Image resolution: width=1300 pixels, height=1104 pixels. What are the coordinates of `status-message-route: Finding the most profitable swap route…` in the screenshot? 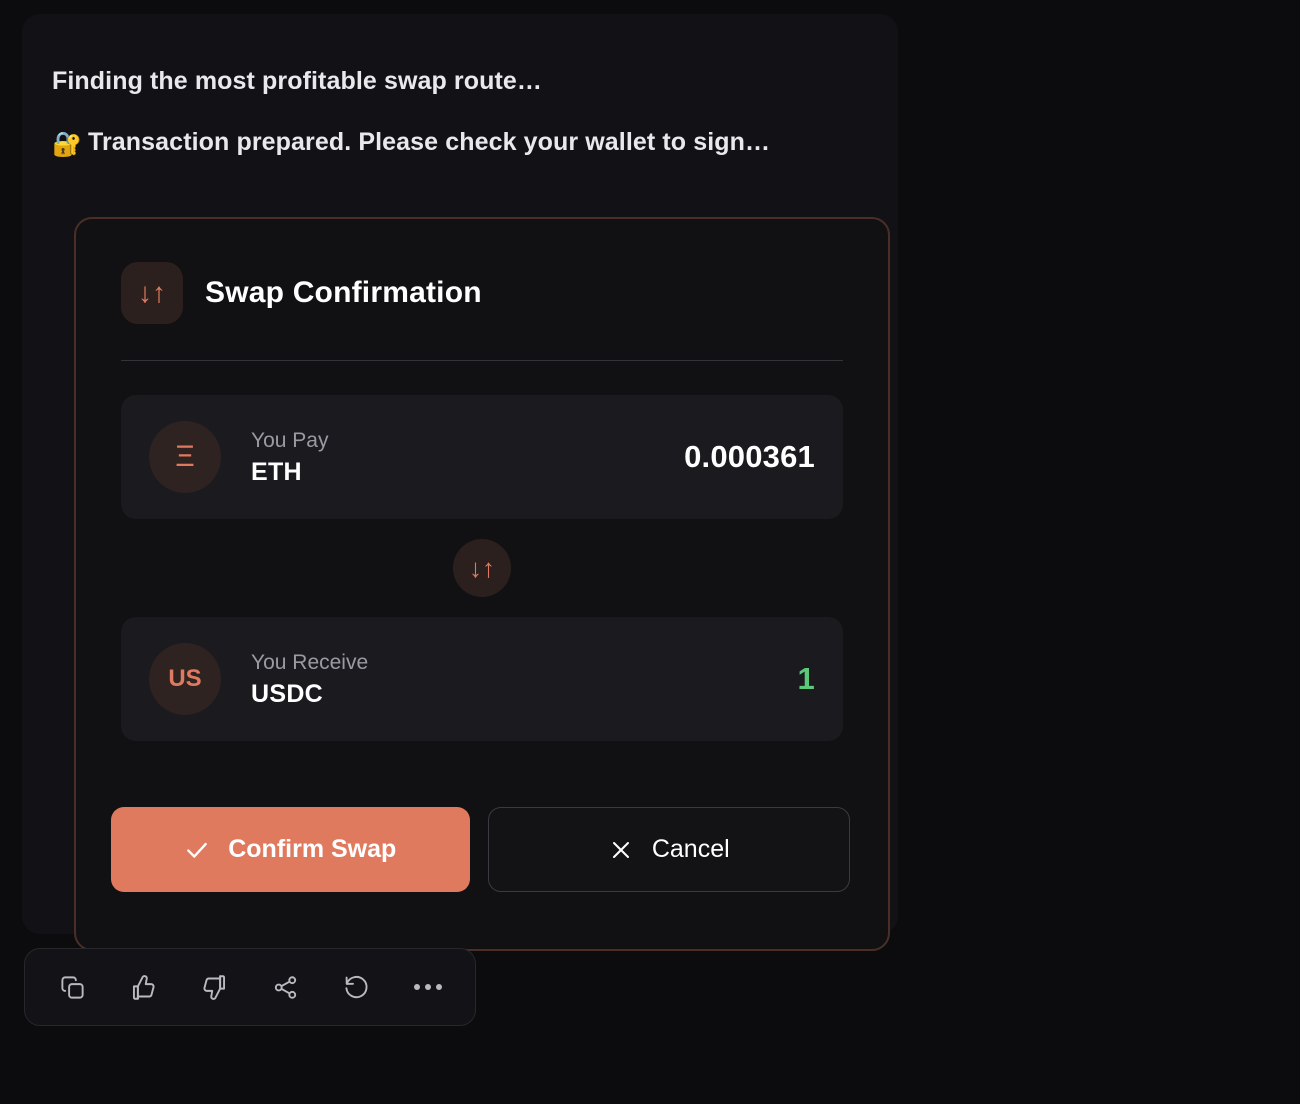 It's located at (477, 81).